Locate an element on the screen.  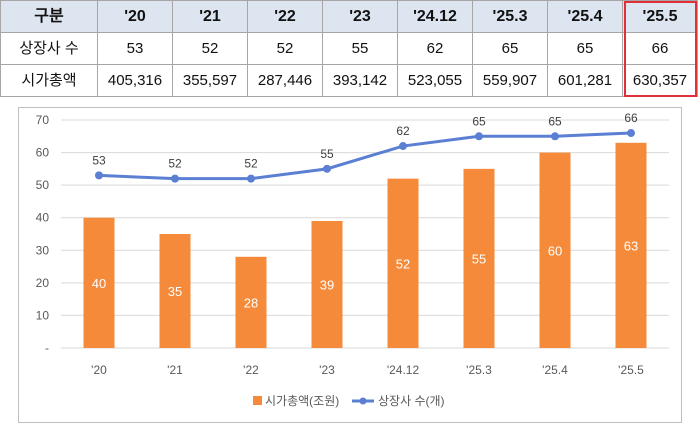
row-label-cell: 시가총액 is located at coordinates (49, 80).